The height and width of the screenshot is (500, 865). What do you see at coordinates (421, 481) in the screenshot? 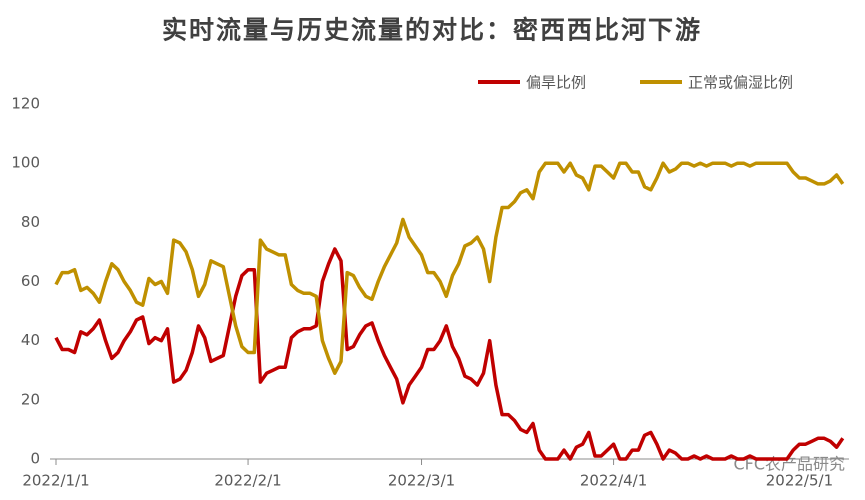
I see `x-tick-label: 2022/3/1` at bounding box center [421, 481].